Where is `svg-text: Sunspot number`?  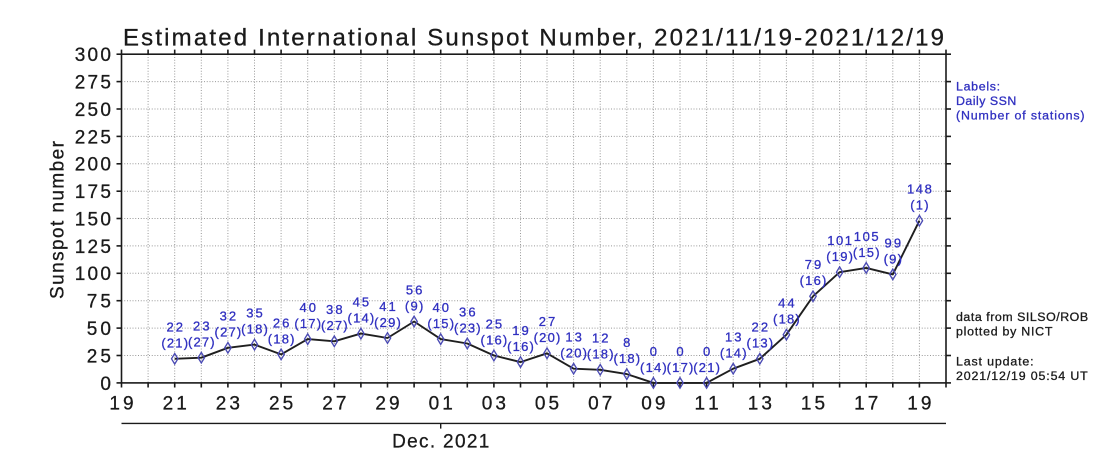 svg-text: Sunspot number is located at coordinates (58, 219).